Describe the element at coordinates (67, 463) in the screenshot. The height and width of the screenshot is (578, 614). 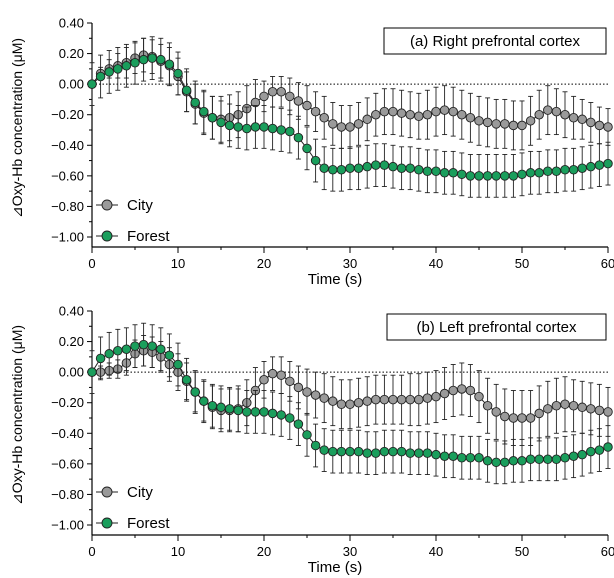
I see `y-tick-label: −0.60` at that location.